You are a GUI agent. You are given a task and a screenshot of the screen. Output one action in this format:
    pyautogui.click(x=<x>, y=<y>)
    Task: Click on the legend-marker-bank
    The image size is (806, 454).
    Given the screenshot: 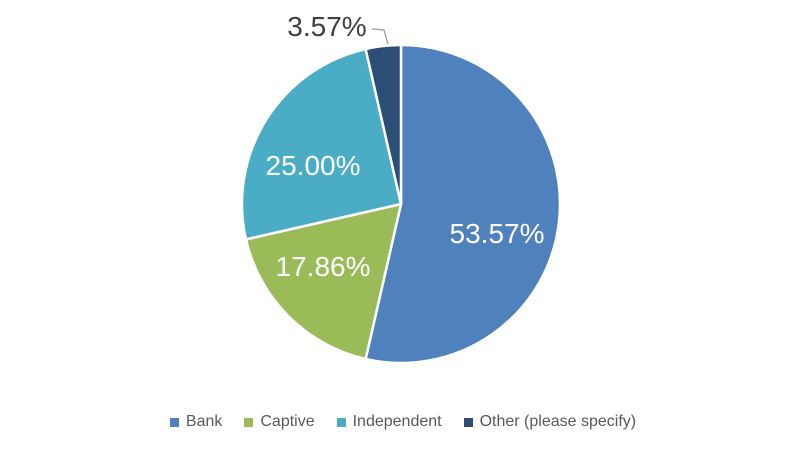 What is the action you would take?
    pyautogui.click(x=174, y=422)
    